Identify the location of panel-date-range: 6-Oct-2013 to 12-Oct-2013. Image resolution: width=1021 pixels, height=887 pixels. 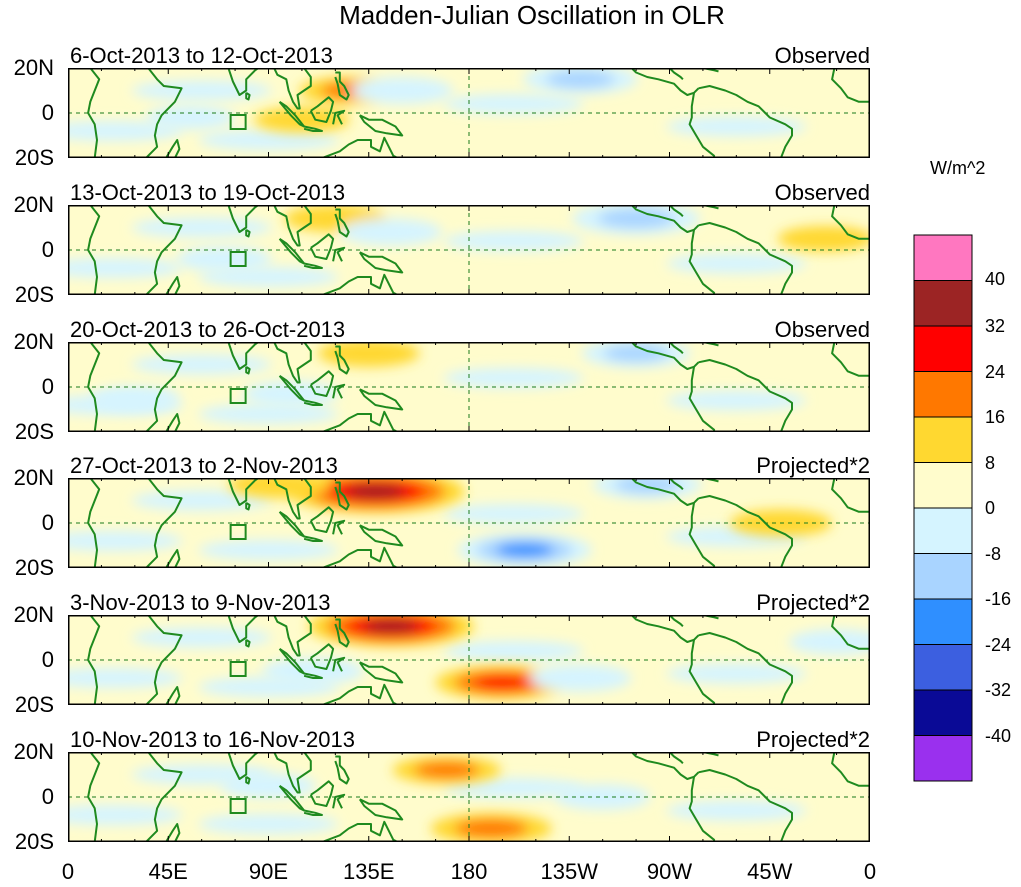
(201, 55).